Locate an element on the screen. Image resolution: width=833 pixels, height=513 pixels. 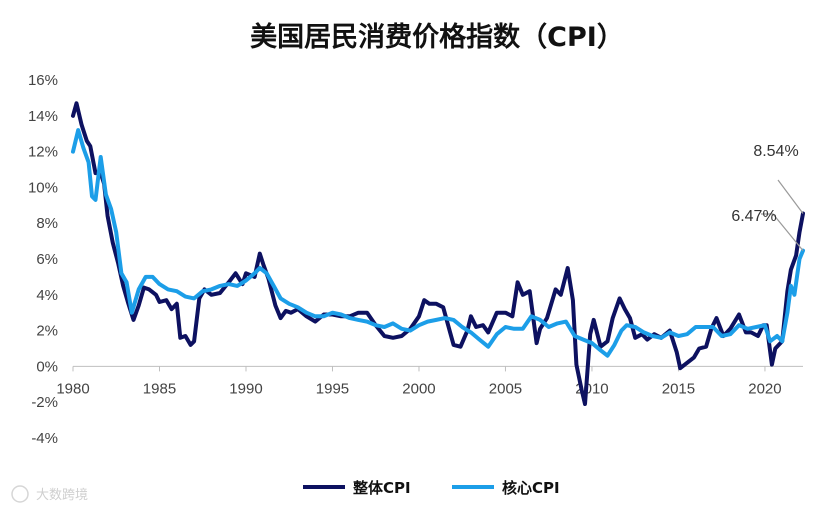
watermark-text: 大数跨境 is located at coordinates (62, 495).